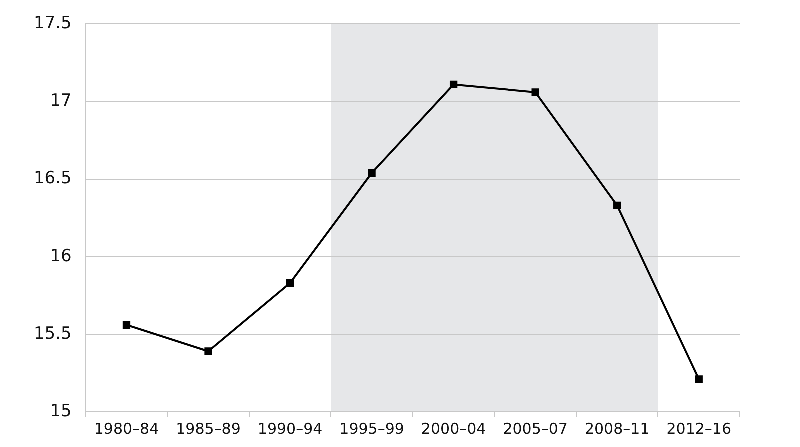 This screenshot has width=800, height=447. I want to click on x-tick-label: 1990–94, so click(290, 429).